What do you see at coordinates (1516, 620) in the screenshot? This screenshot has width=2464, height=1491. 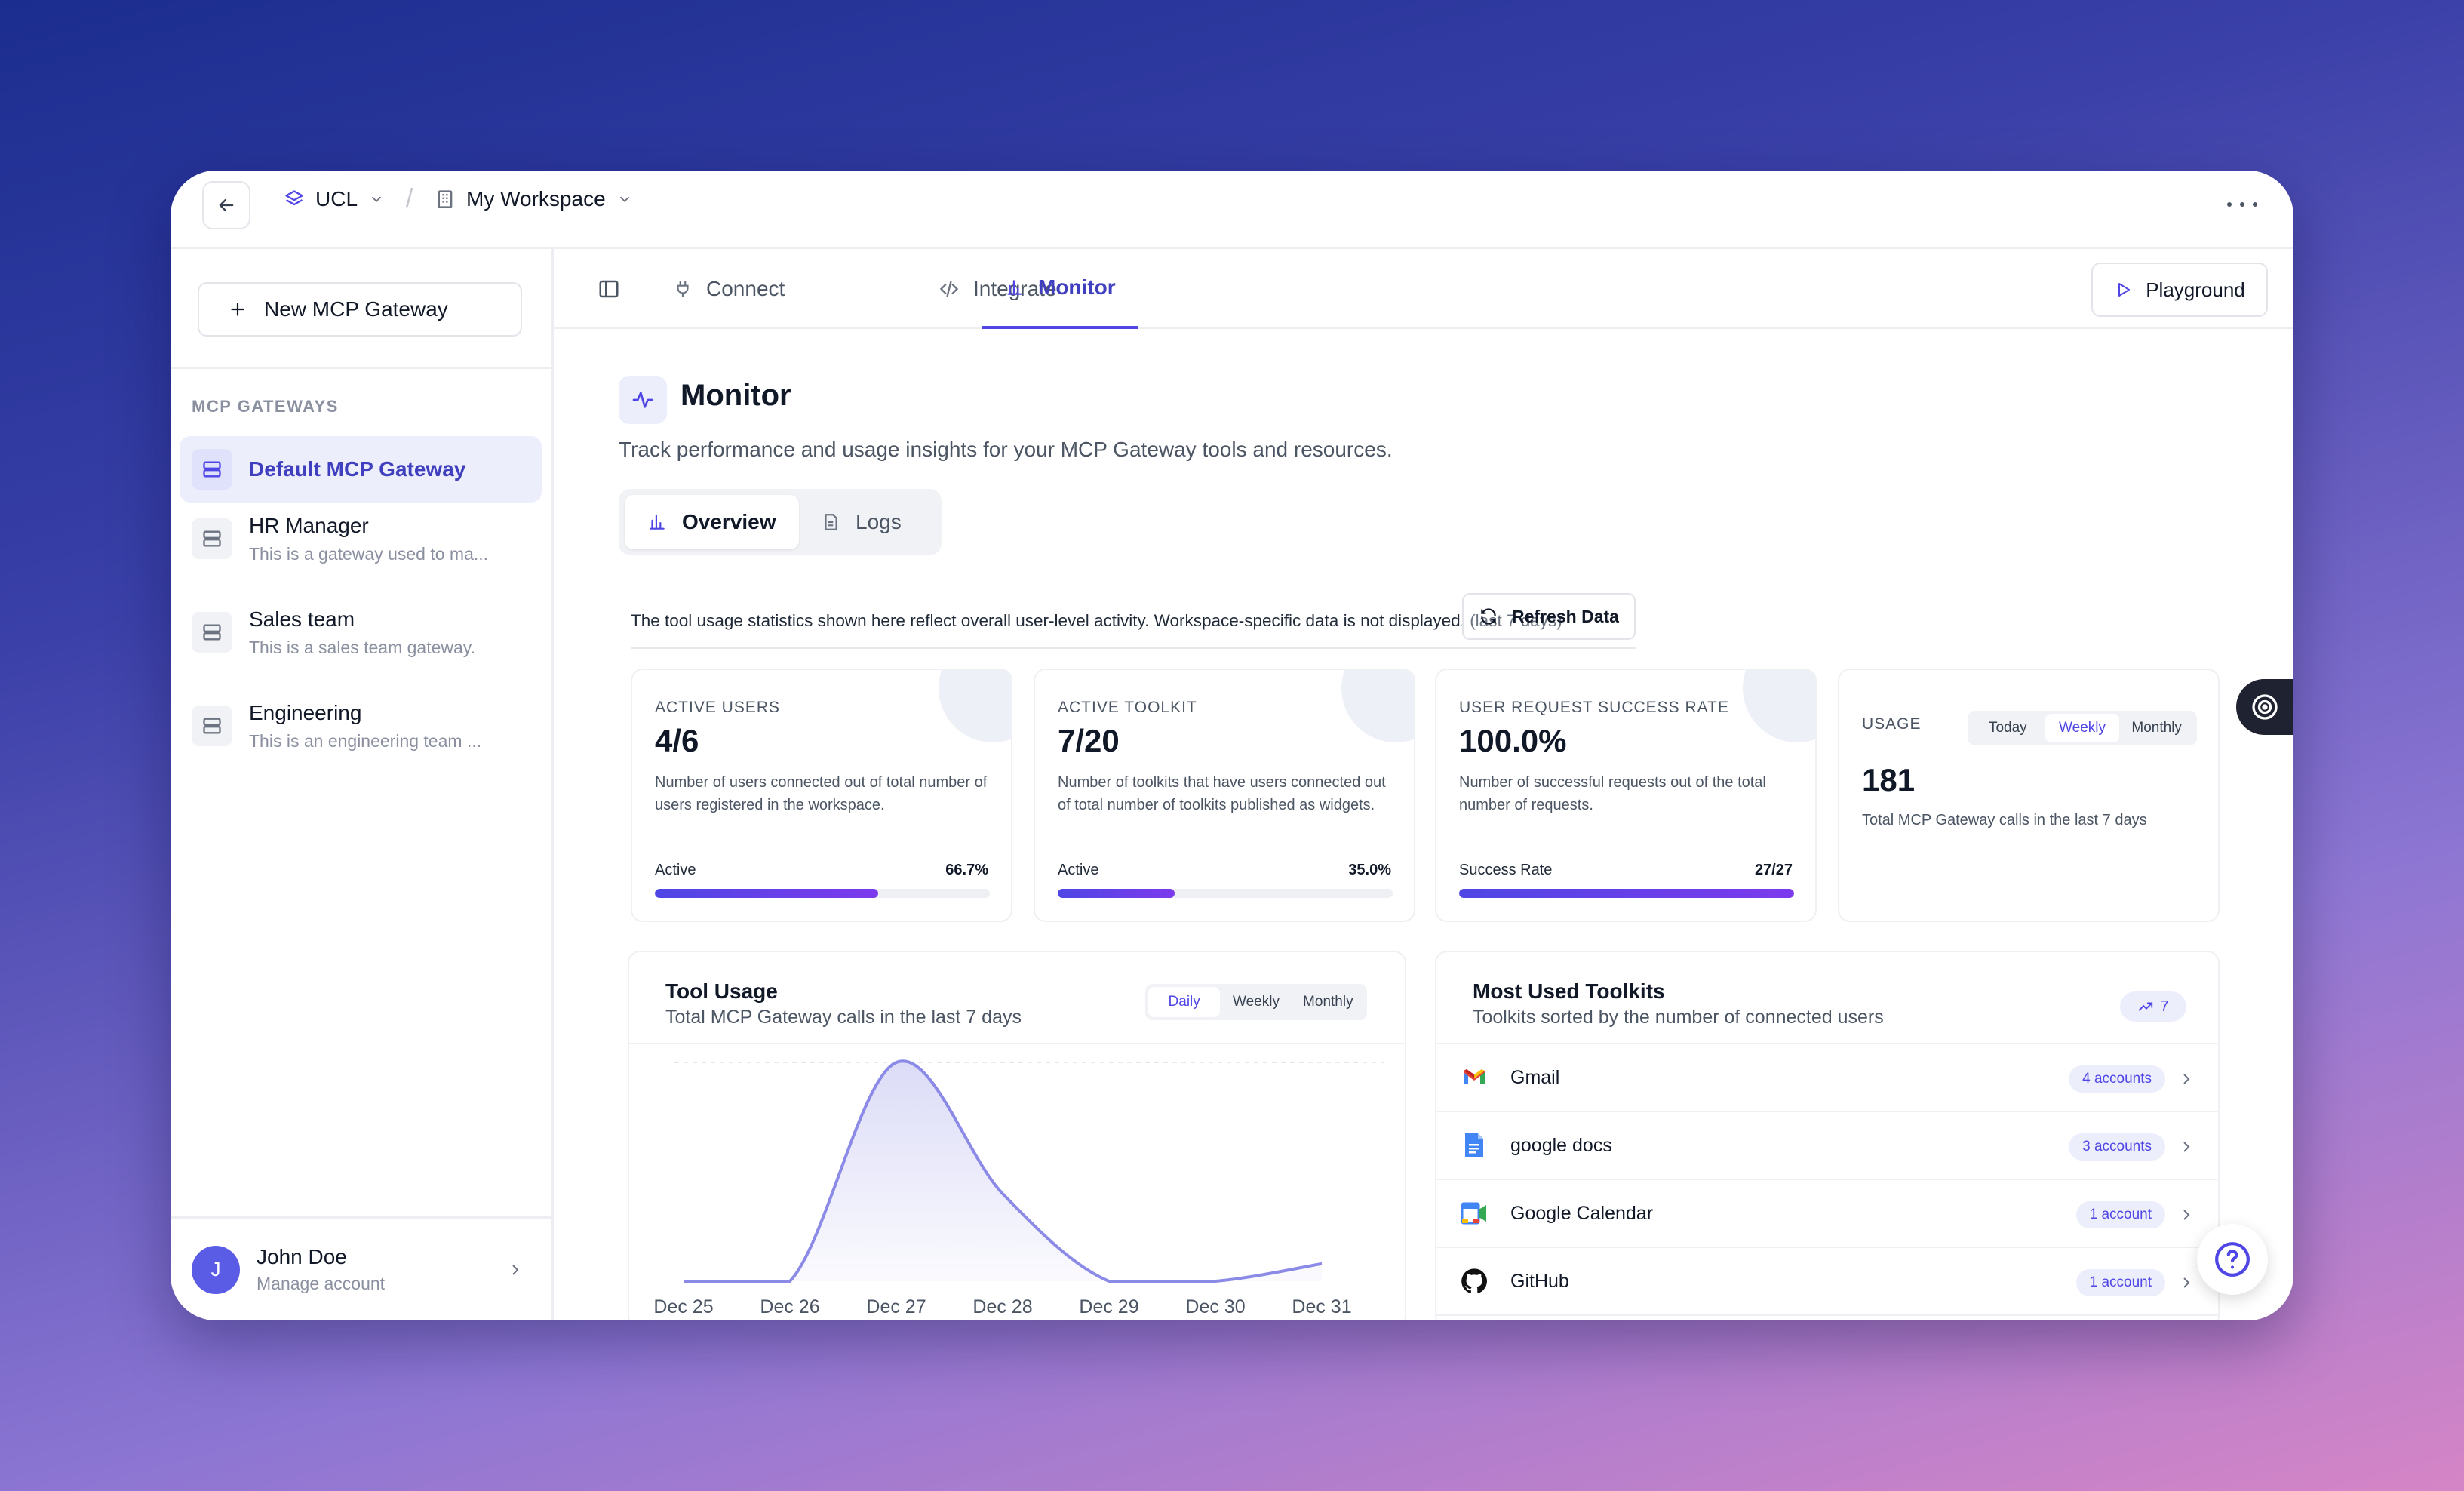 I see `notice-period: (last 7 days)` at bounding box center [1516, 620].